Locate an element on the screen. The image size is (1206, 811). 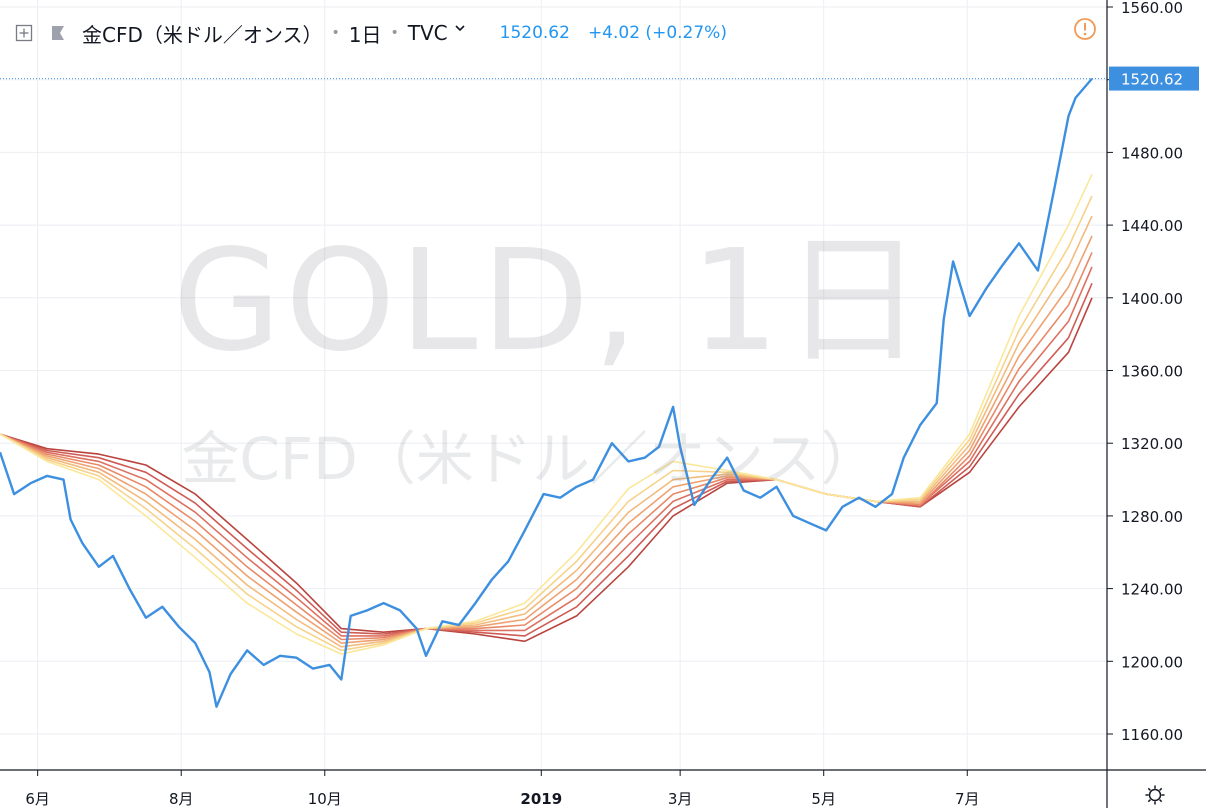
y-tick-label: 1440.00 is located at coordinates (1152, 226).